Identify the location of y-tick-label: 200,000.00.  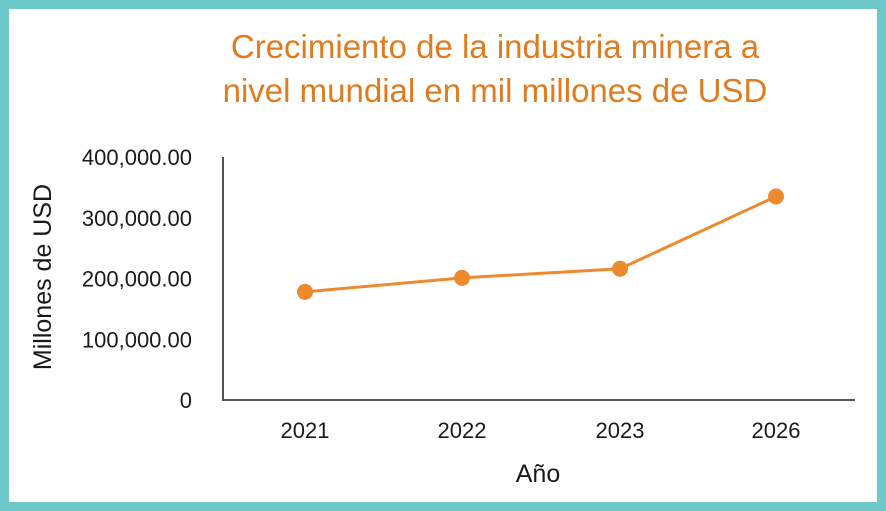
(137, 279).